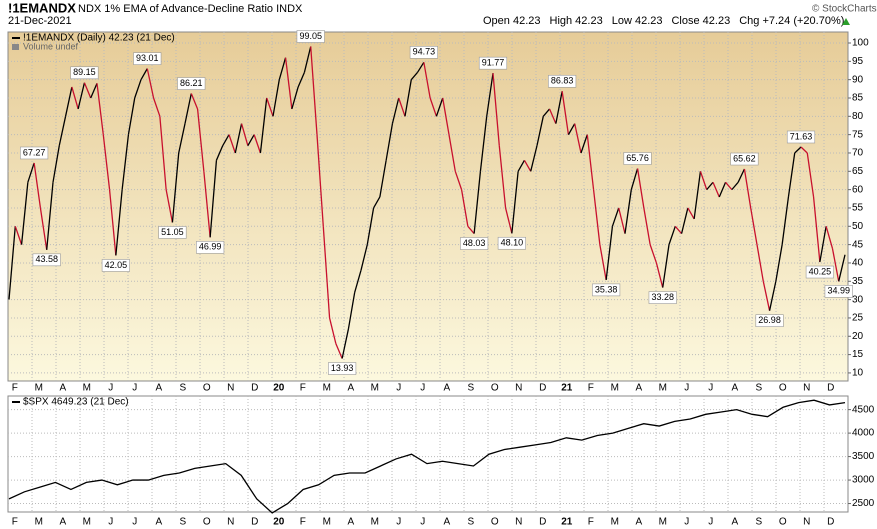 Image resolution: width=877 pixels, height=529 pixels. I want to click on x-tick-label: 20, so click(279, 388).